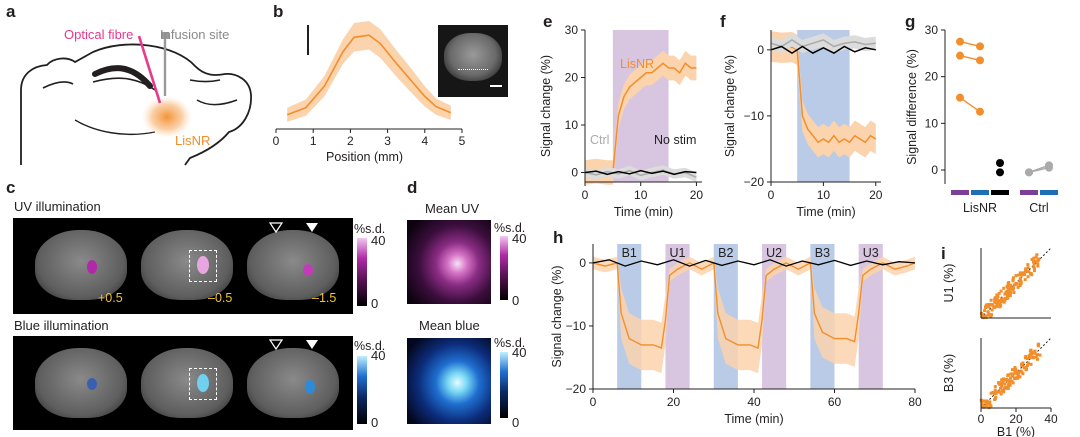 Image resolution: width=1080 pixels, height=437 pixels. What do you see at coordinates (725, 253) in the screenshot?
I see `h-period-label: B2` at bounding box center [725, 253].